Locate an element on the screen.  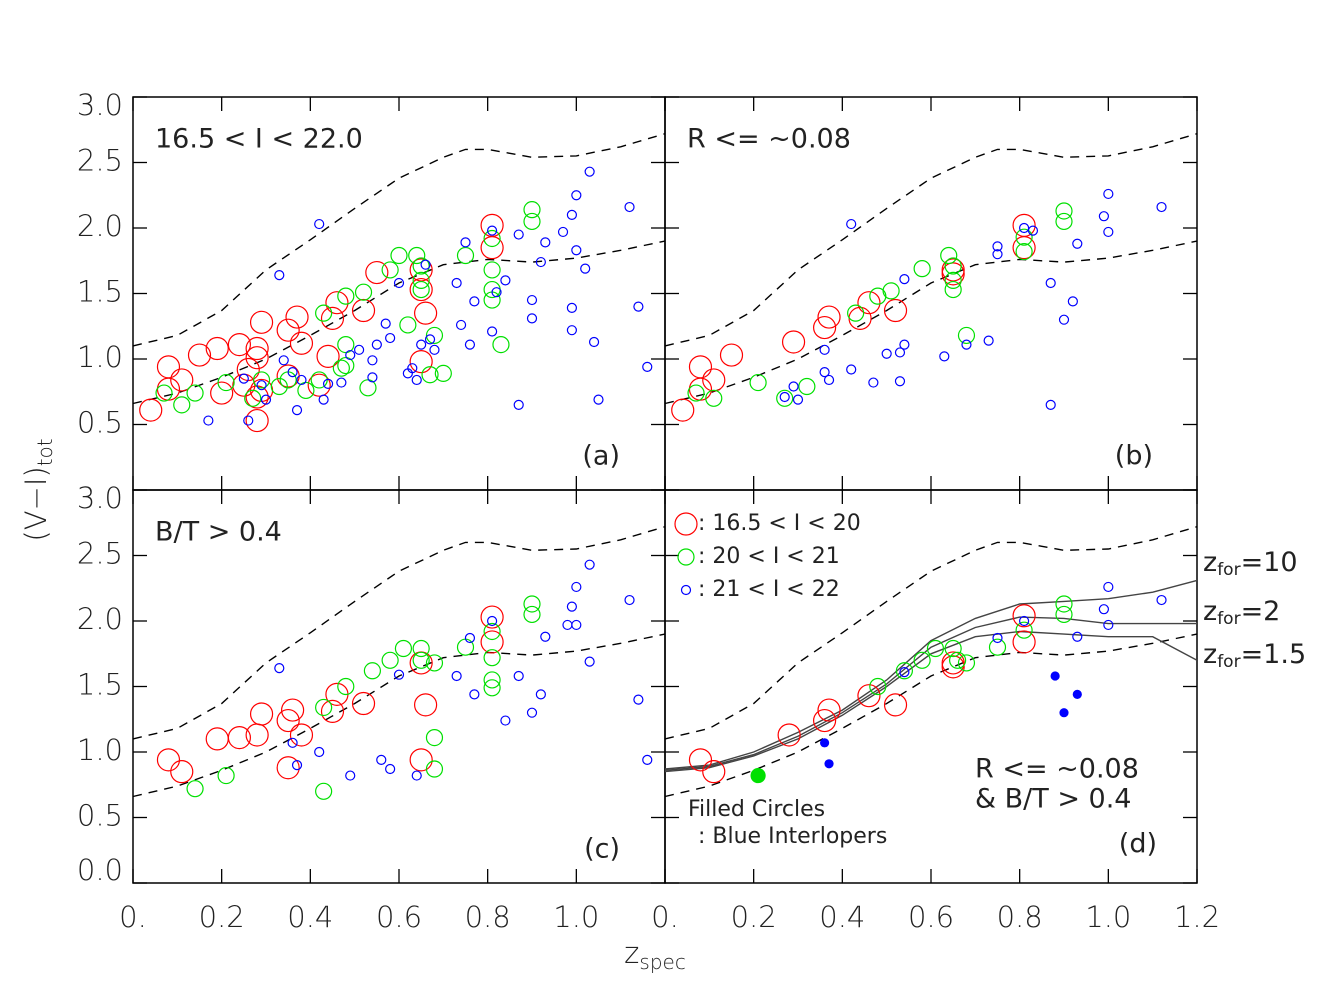
x-tick-label: 0.2 is located at coordinates (222, 917).